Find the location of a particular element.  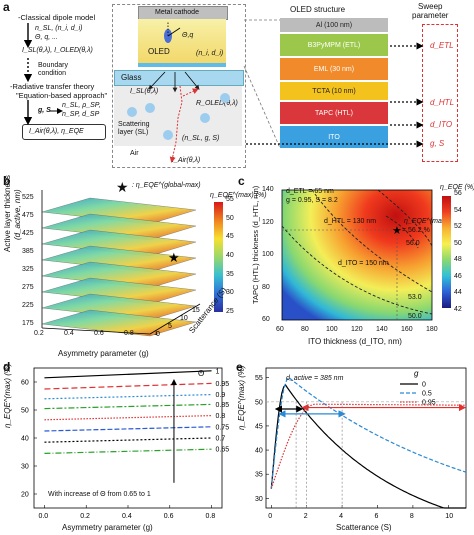

device-drawing is located at coordinates (204, 91).